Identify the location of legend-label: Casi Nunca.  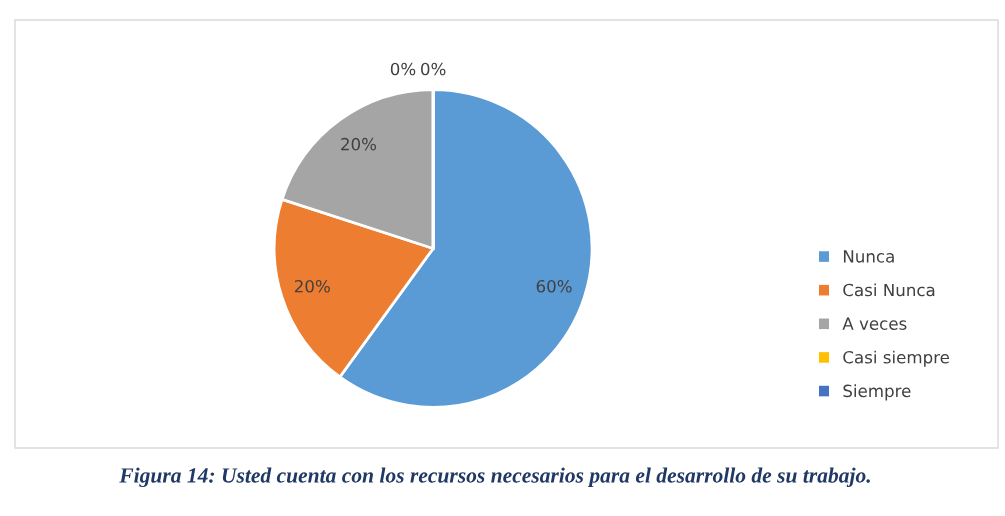
(889, 290).